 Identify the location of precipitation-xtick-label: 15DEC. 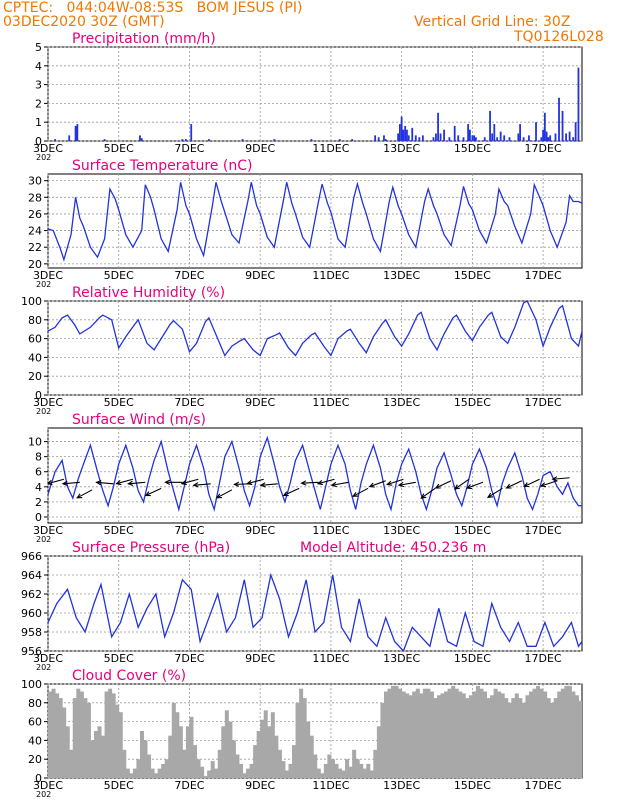
(472, 148).